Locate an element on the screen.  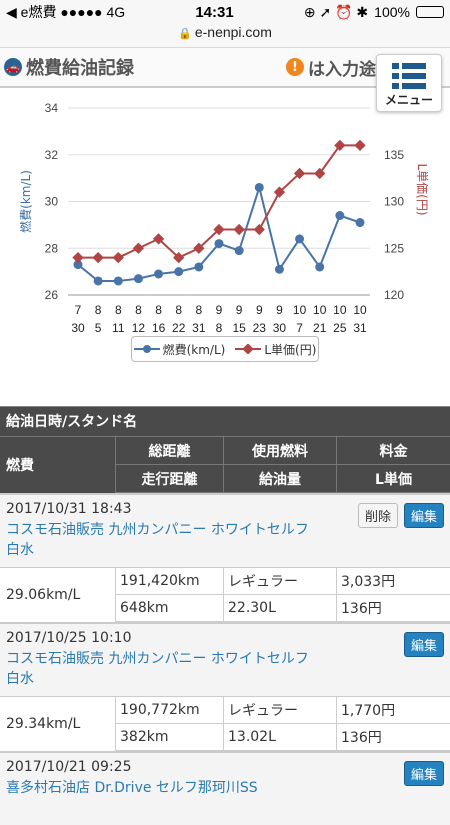
y-tick-right: 135 is located at coordinates (394, 155).